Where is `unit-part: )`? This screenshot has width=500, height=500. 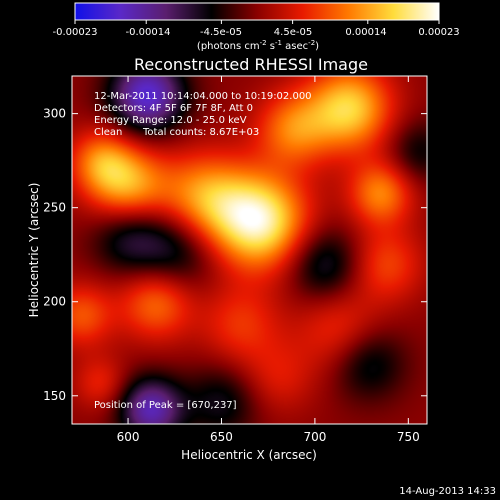 unit-part: ) is located at coordinates (317, 46).